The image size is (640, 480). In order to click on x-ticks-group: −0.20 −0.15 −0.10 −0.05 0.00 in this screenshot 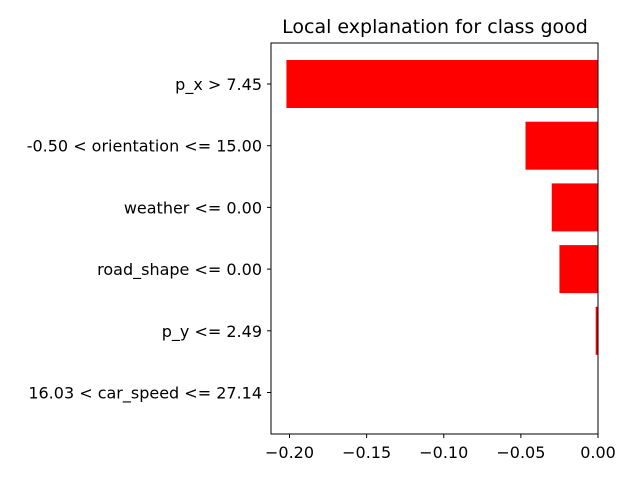, I will do `click(440, 448)`.